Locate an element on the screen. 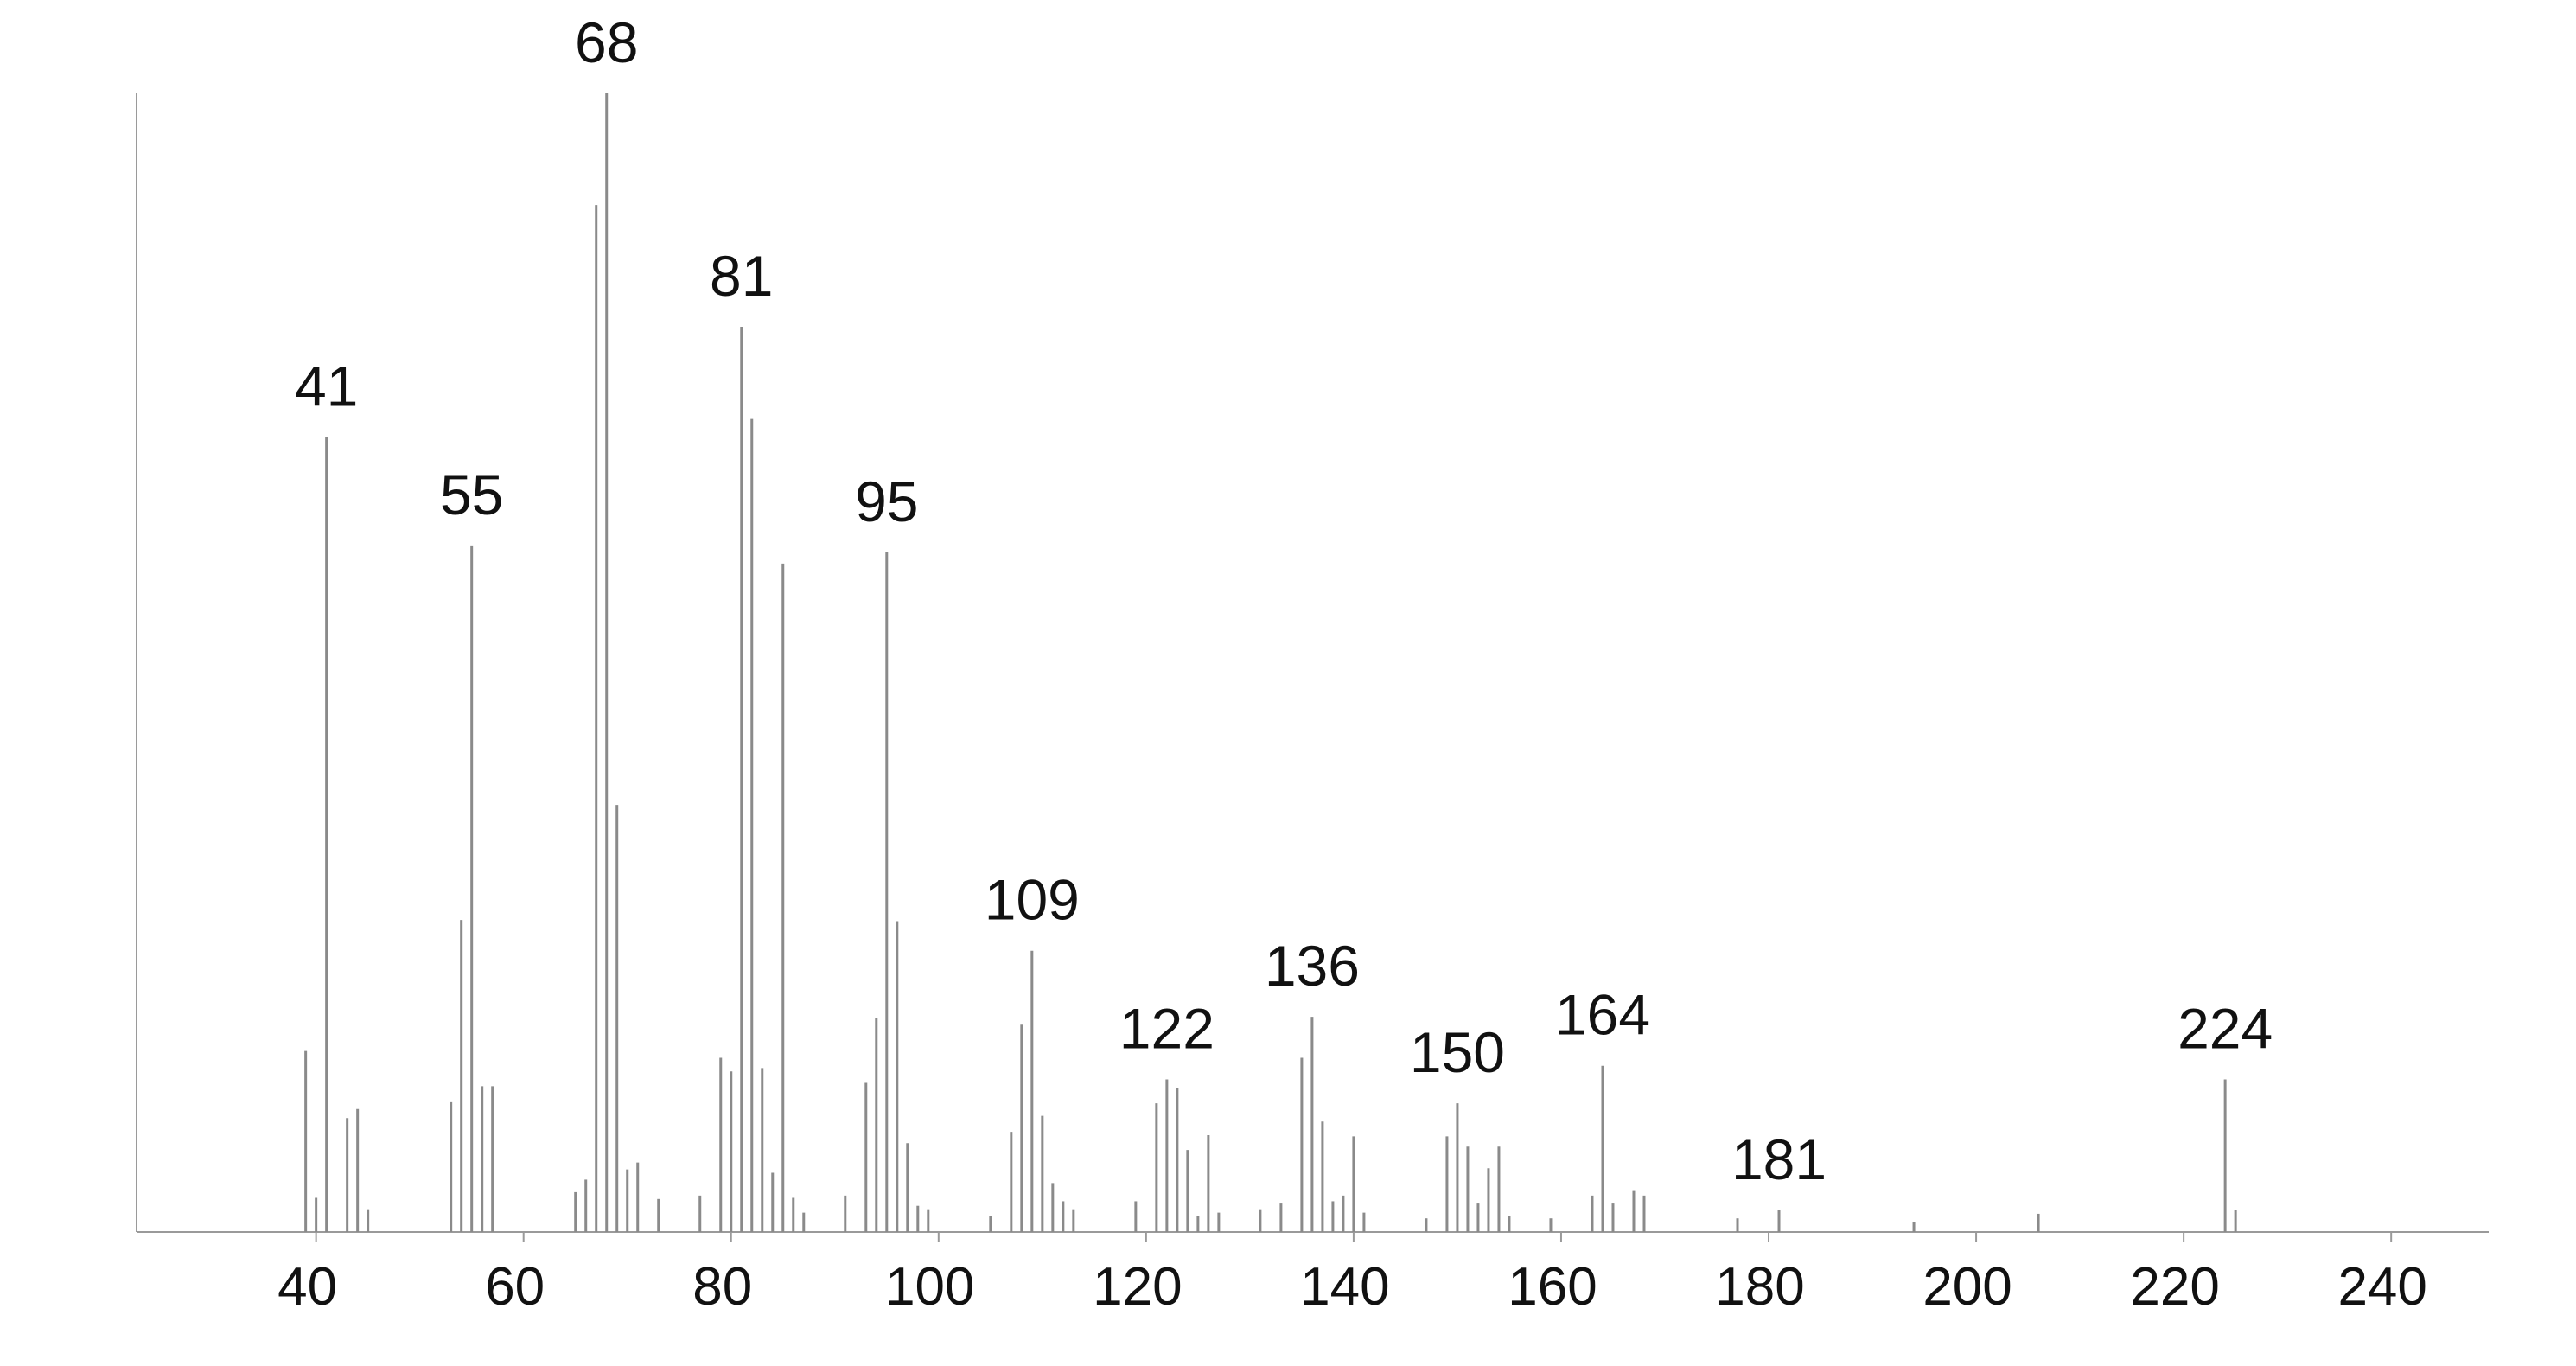 The image size is (2576, 1366). peak-label: 95 is located at coordinates (886, 501).